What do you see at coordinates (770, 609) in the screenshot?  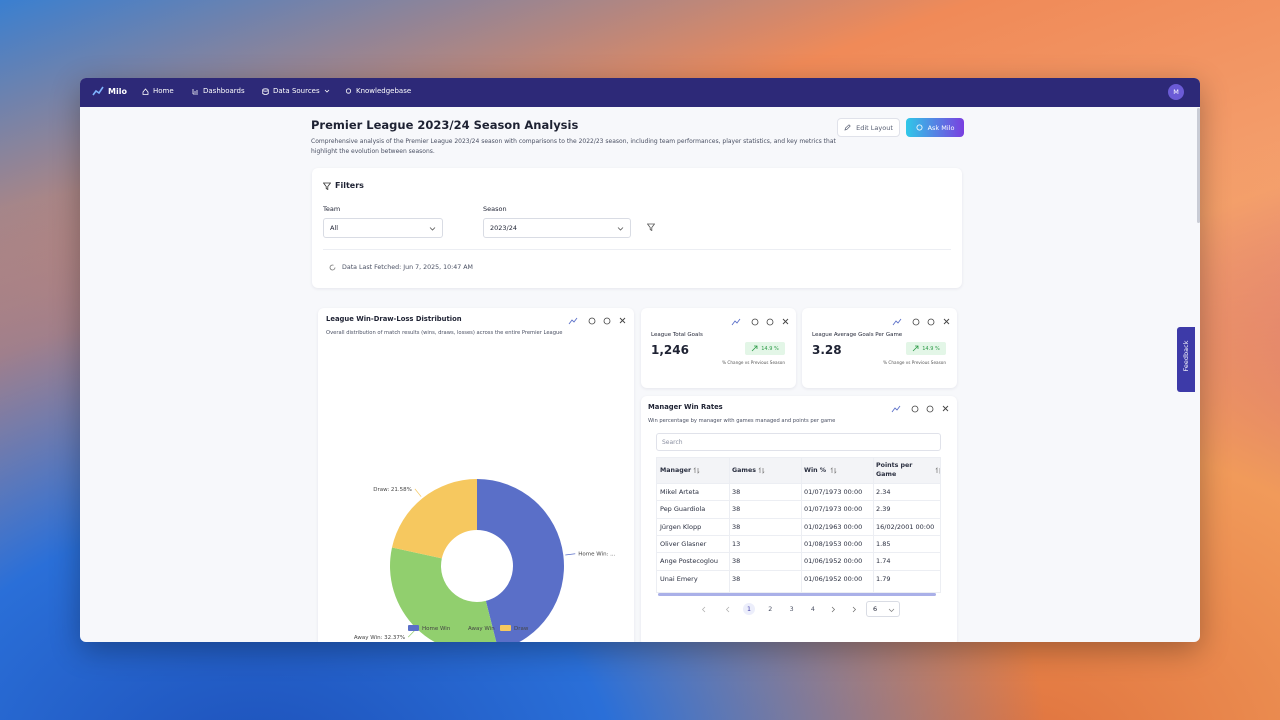 I see `page-button: 2` at bounding box center [770, 609].